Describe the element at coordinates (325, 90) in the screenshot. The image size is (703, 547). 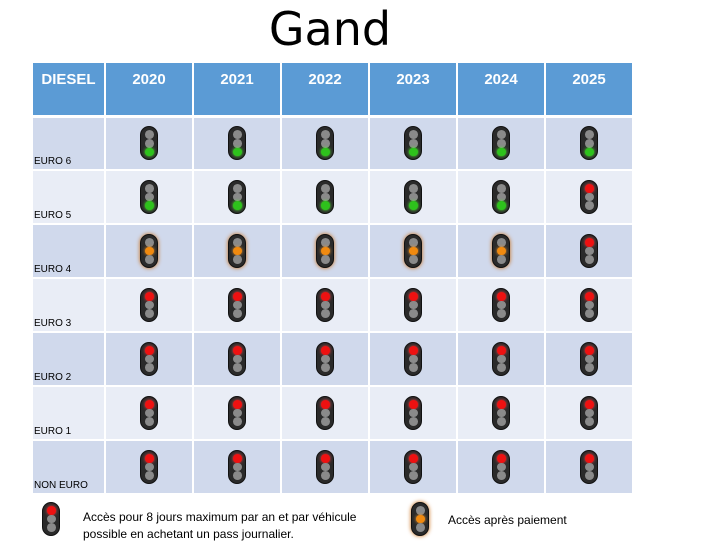
I see `year-header: 2022` at that location.